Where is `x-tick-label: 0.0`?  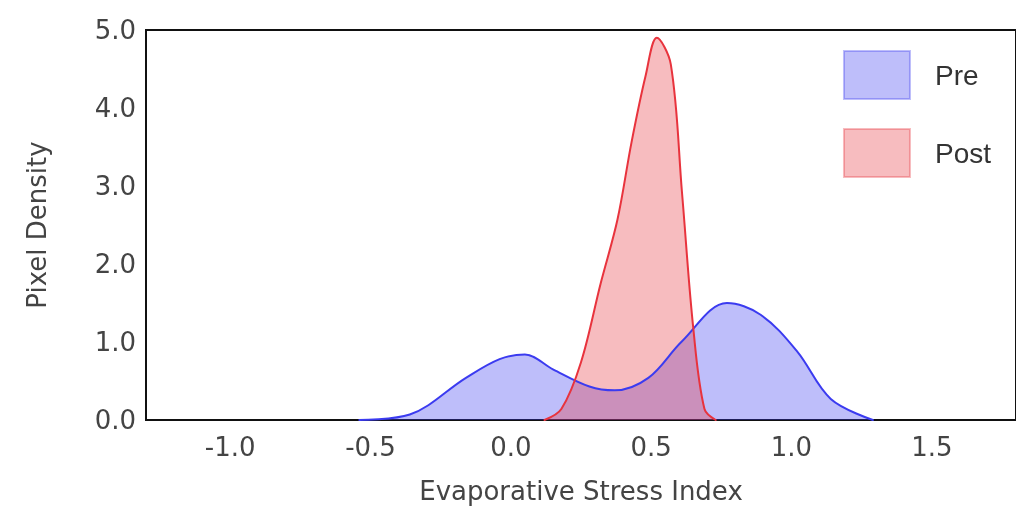
x-tick-label: 0.0 is located at coordinates (511, 447).